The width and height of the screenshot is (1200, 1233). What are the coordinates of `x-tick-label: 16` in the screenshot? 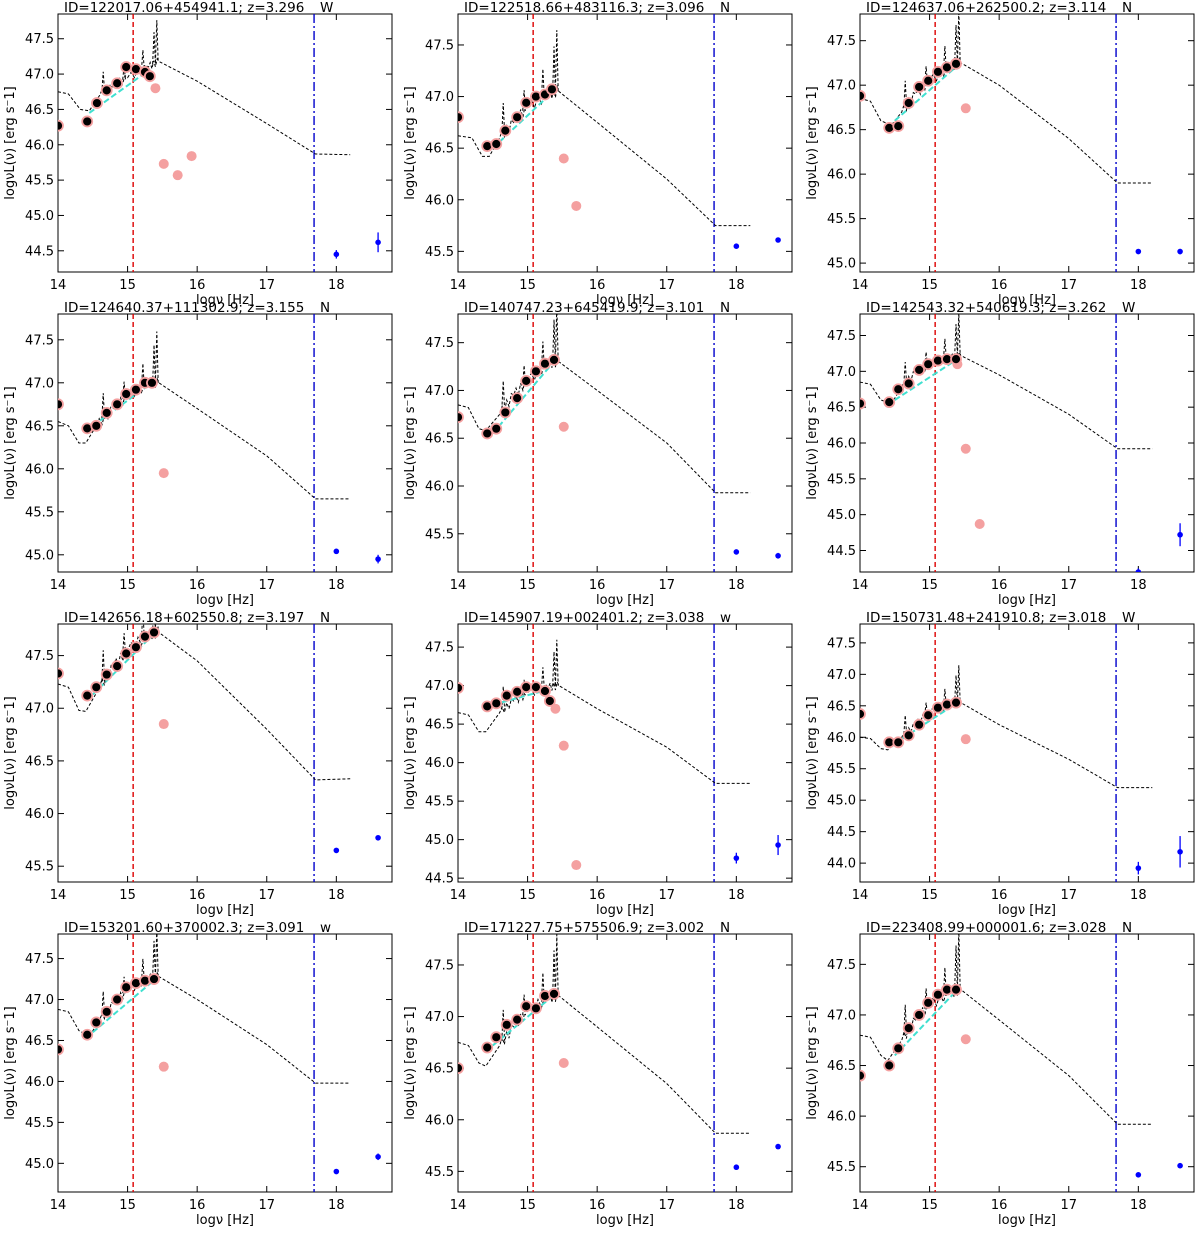 It's located at (197, 285).